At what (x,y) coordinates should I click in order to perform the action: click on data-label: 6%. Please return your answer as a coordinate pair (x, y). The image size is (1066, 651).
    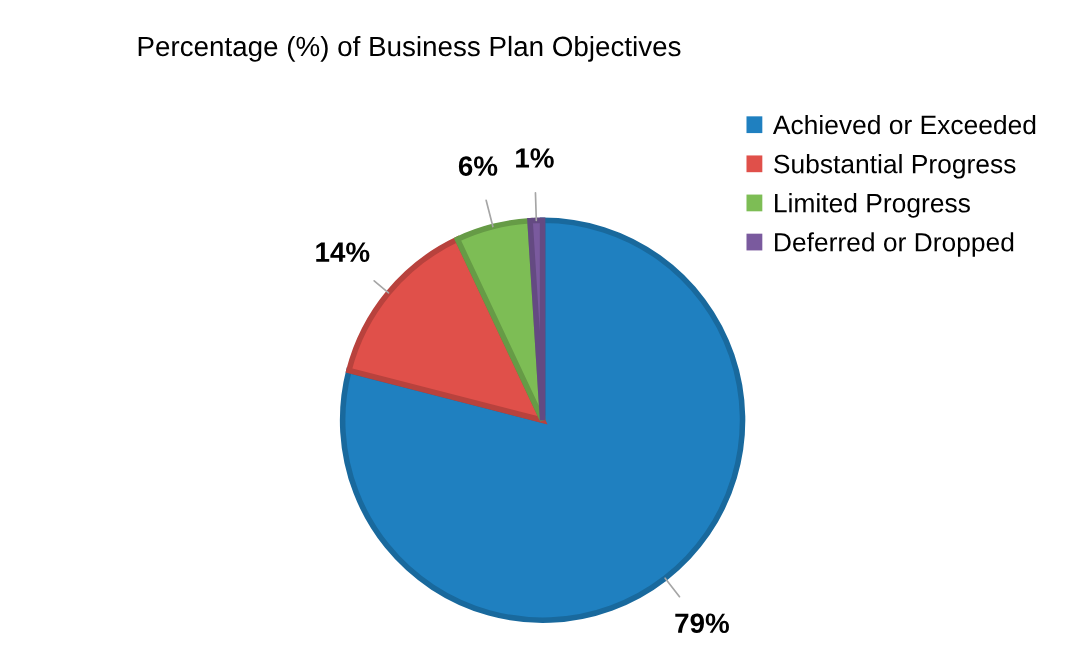
    Looking at the image, I should click on (478, 166).